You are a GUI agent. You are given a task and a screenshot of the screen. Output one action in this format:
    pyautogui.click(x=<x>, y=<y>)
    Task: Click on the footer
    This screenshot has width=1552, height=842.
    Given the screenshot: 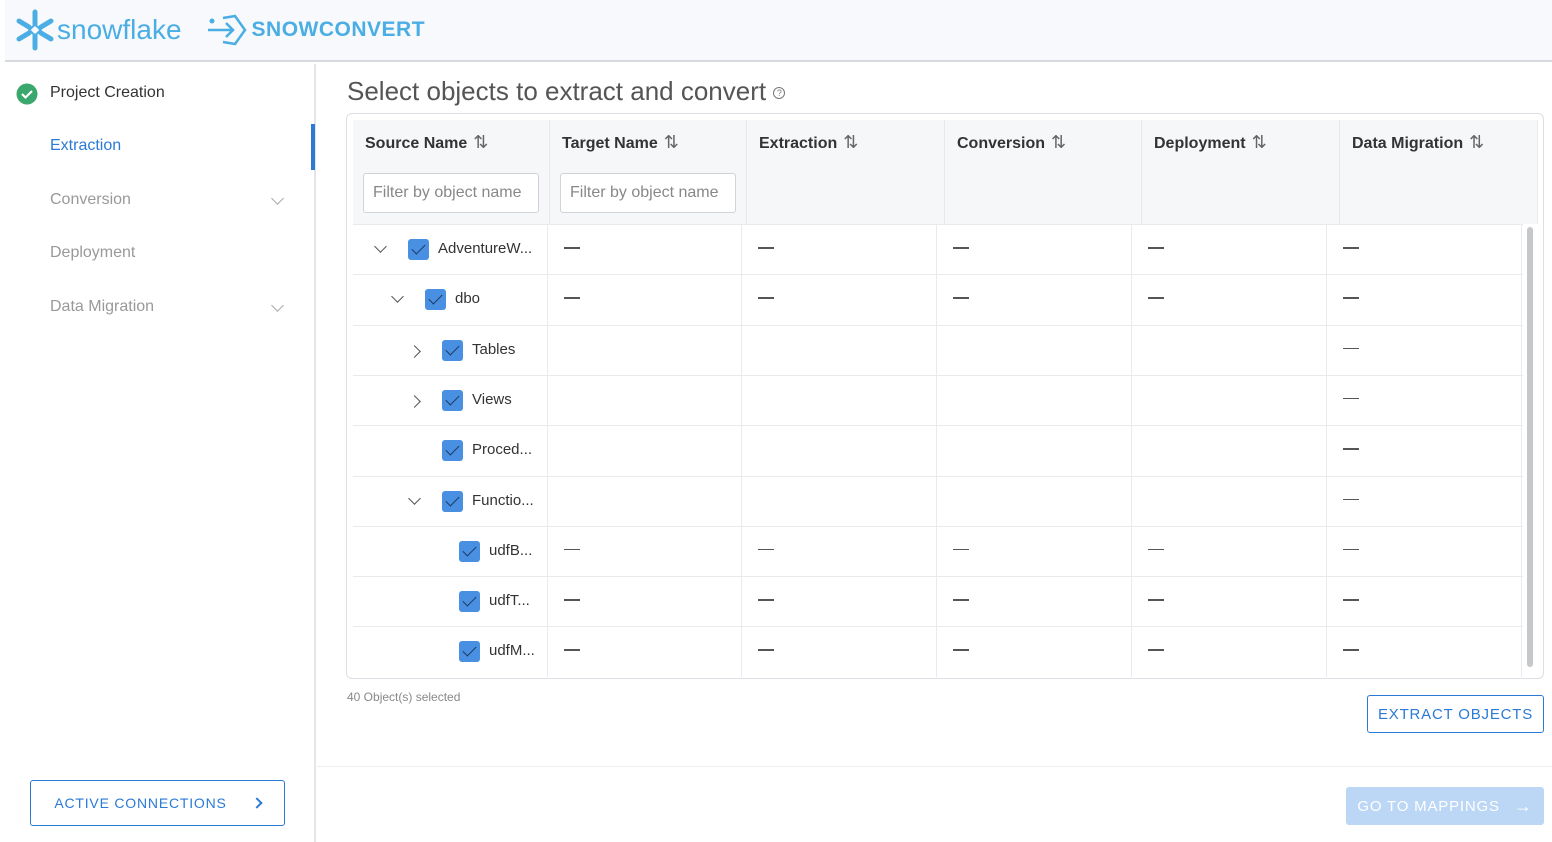 What is the action you would take?
    pyautogui.click(x=934, y=804)
    